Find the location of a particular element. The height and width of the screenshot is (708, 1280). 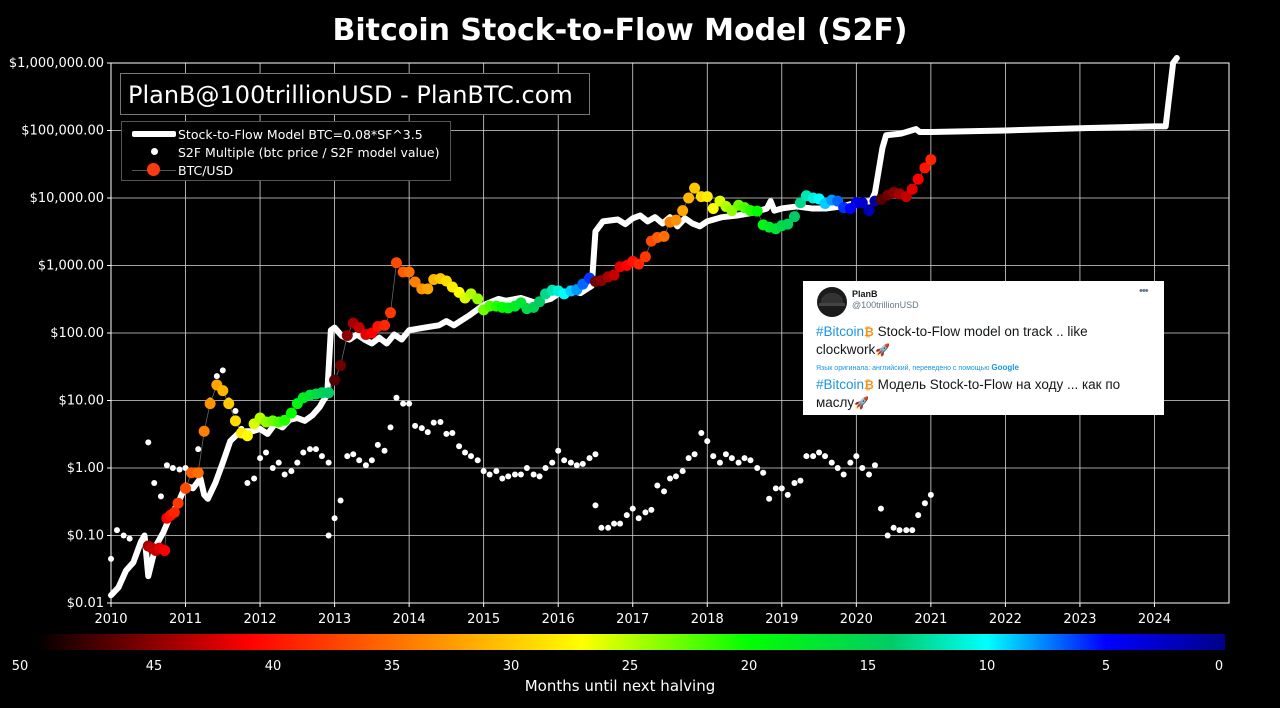

colorbar-label: Months until next halving is located at coordinates (620, 686).